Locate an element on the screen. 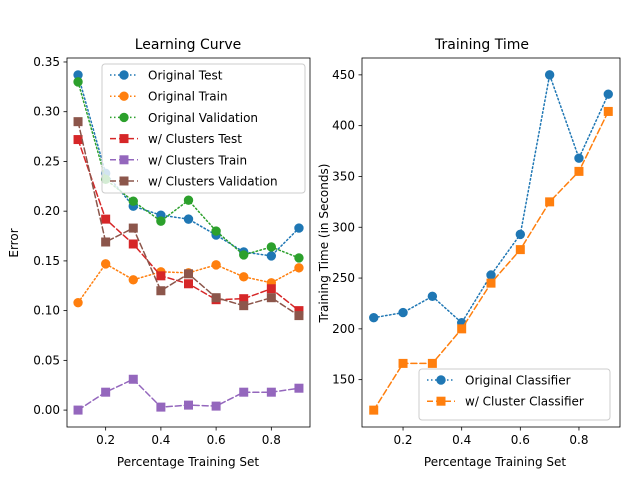 This screenshot has height=480, width=640. learning-curve-legend-label: Original Validation is located at coordinates (203, 118).